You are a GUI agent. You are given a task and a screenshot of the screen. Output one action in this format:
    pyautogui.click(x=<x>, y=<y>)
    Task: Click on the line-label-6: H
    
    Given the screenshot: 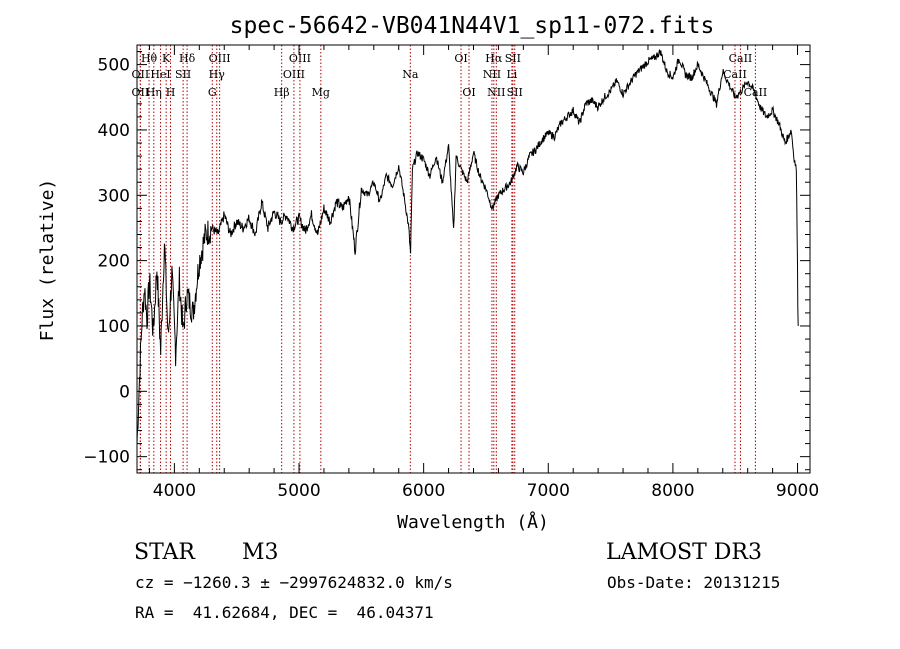 What is the action you would take?
    pyautogui.click(x=171, y=92)
    